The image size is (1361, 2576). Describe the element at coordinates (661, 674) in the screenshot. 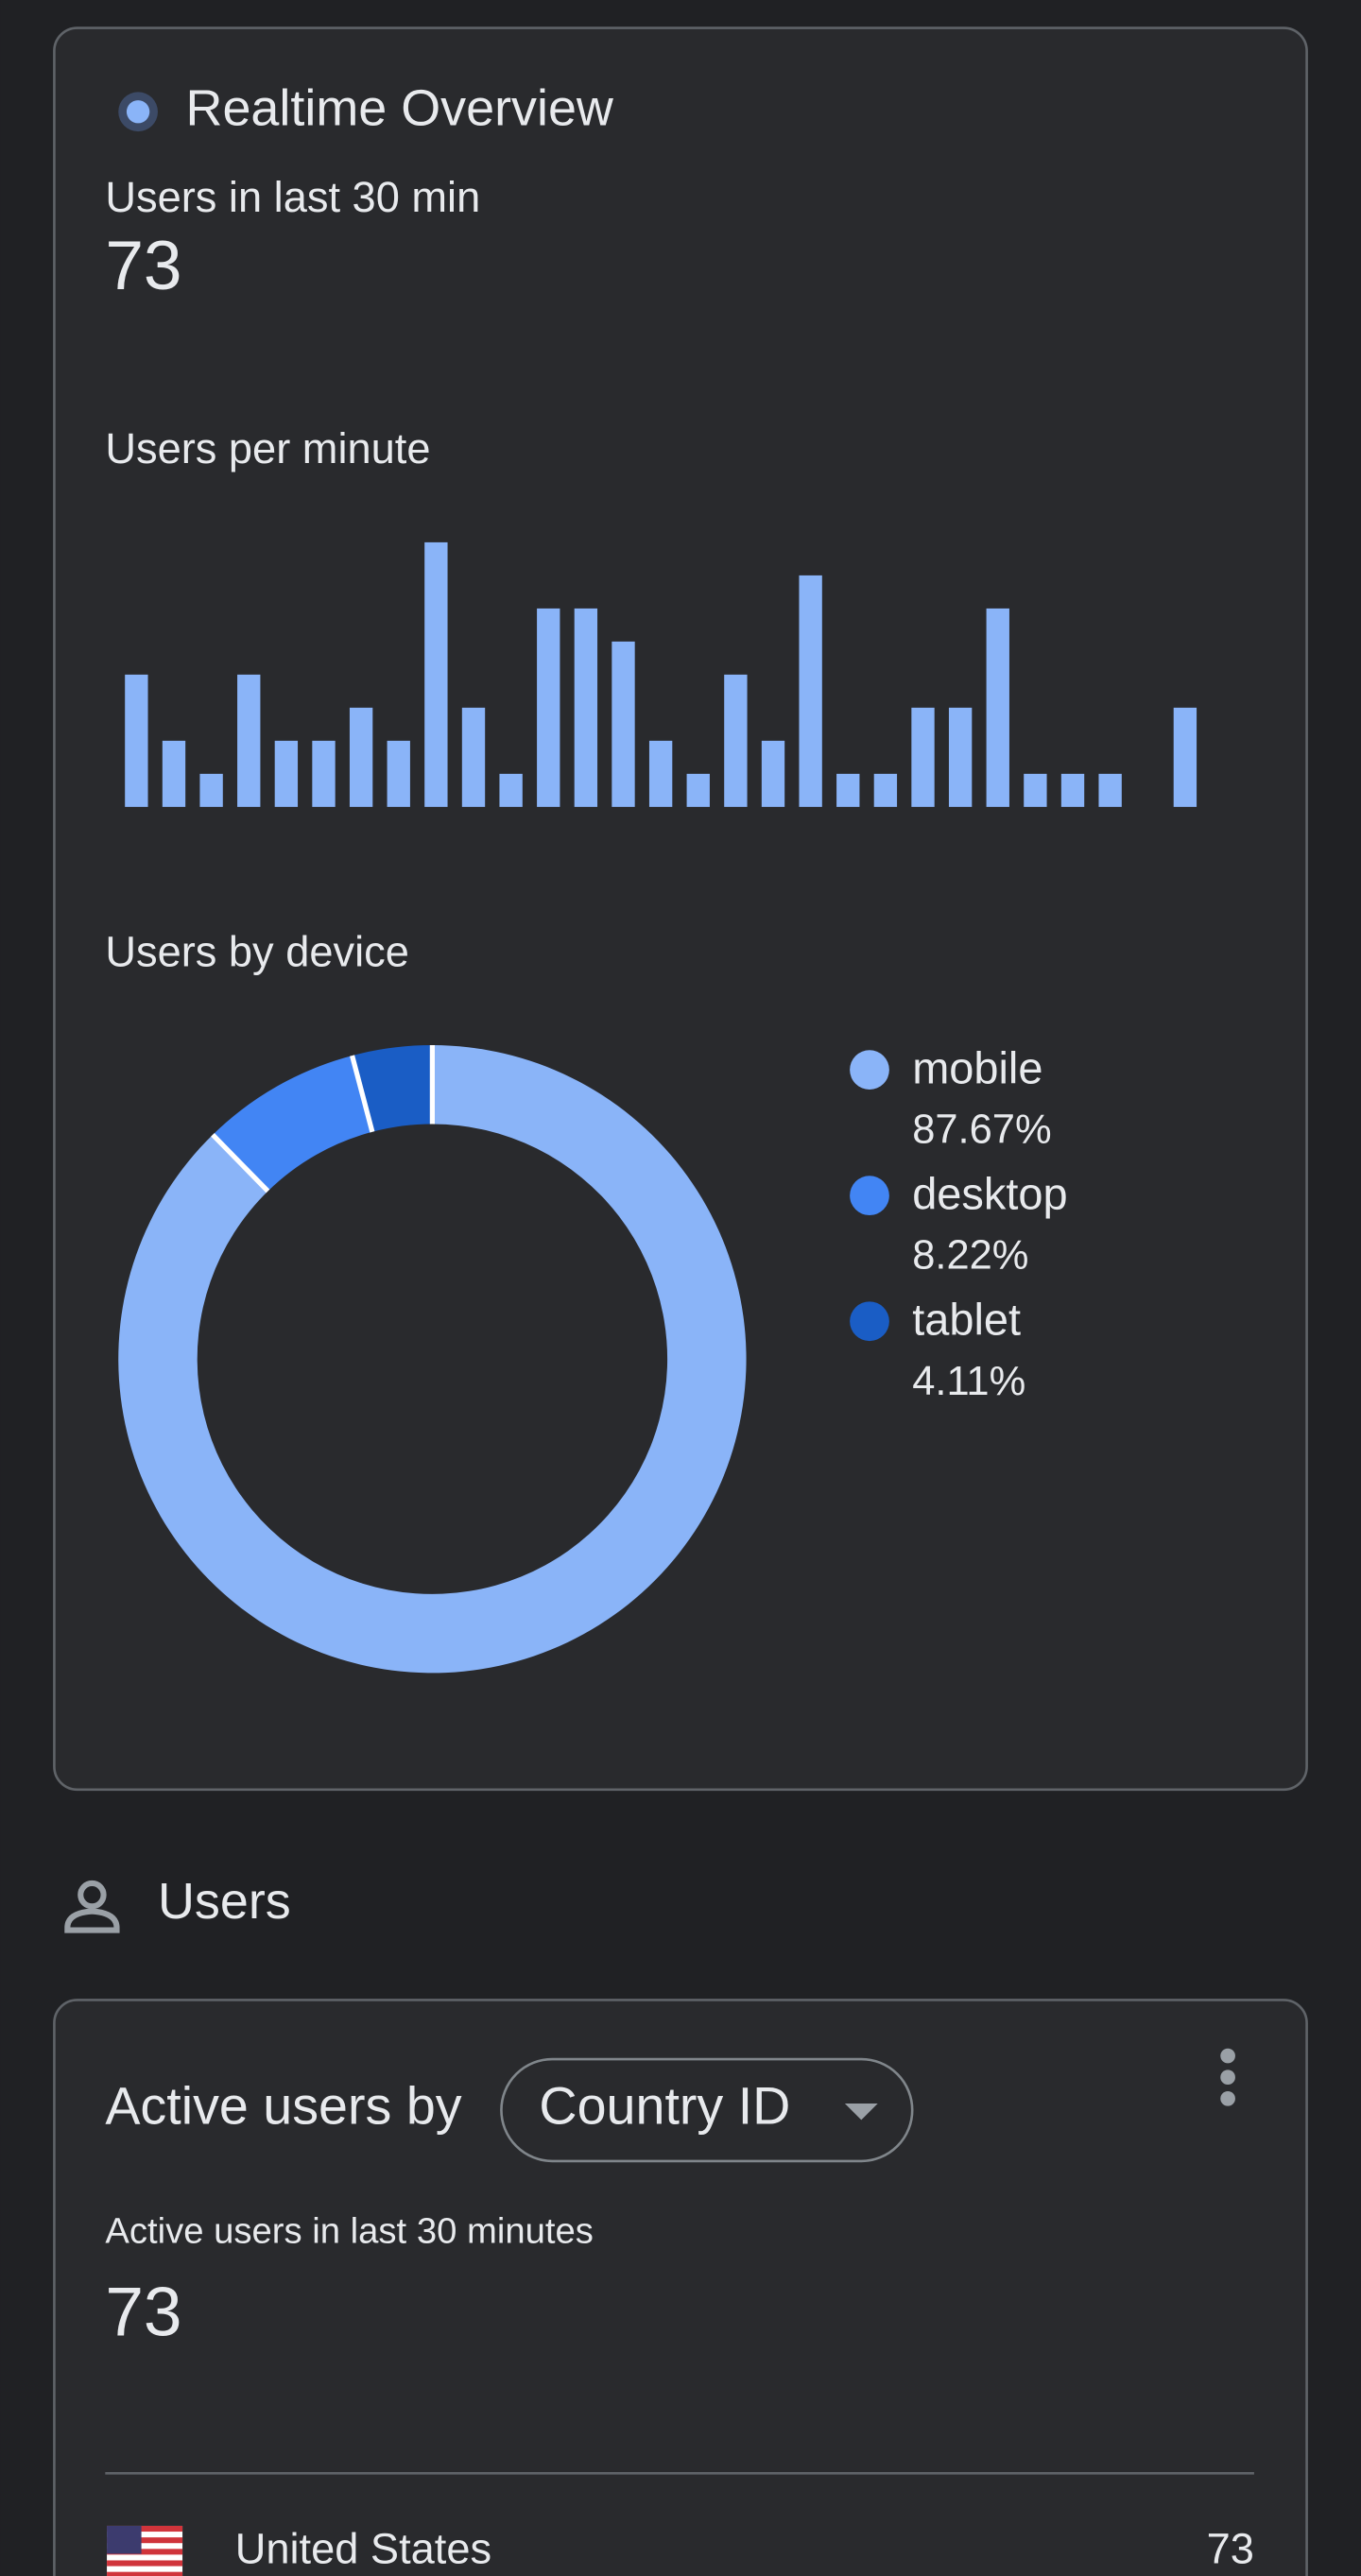

I see `bar-chart` at that location.